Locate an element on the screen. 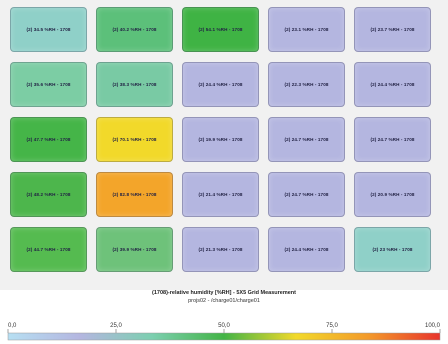  heatmap-cell-label: (2) 23.7 %RH - 1708 is located at coordinates (392, 29).